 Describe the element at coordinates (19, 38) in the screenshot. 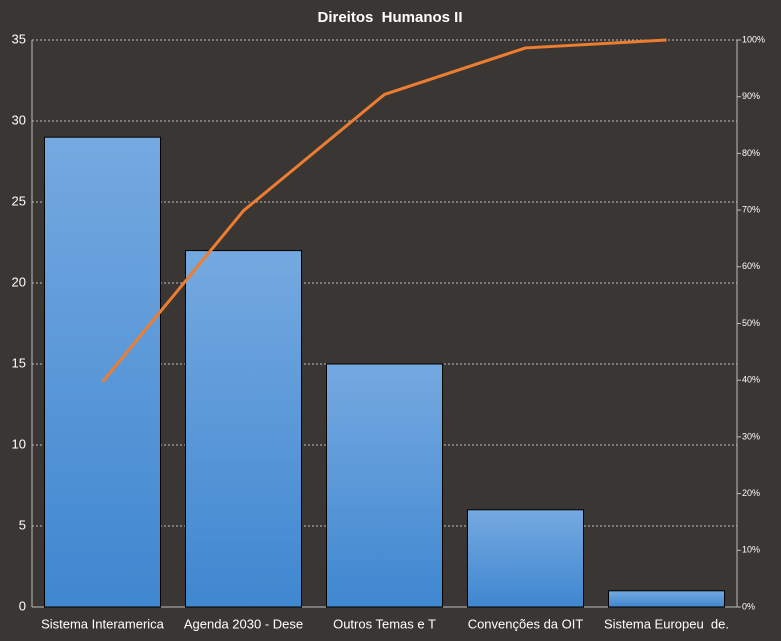

I see `y-tick-label: 35` at that location.